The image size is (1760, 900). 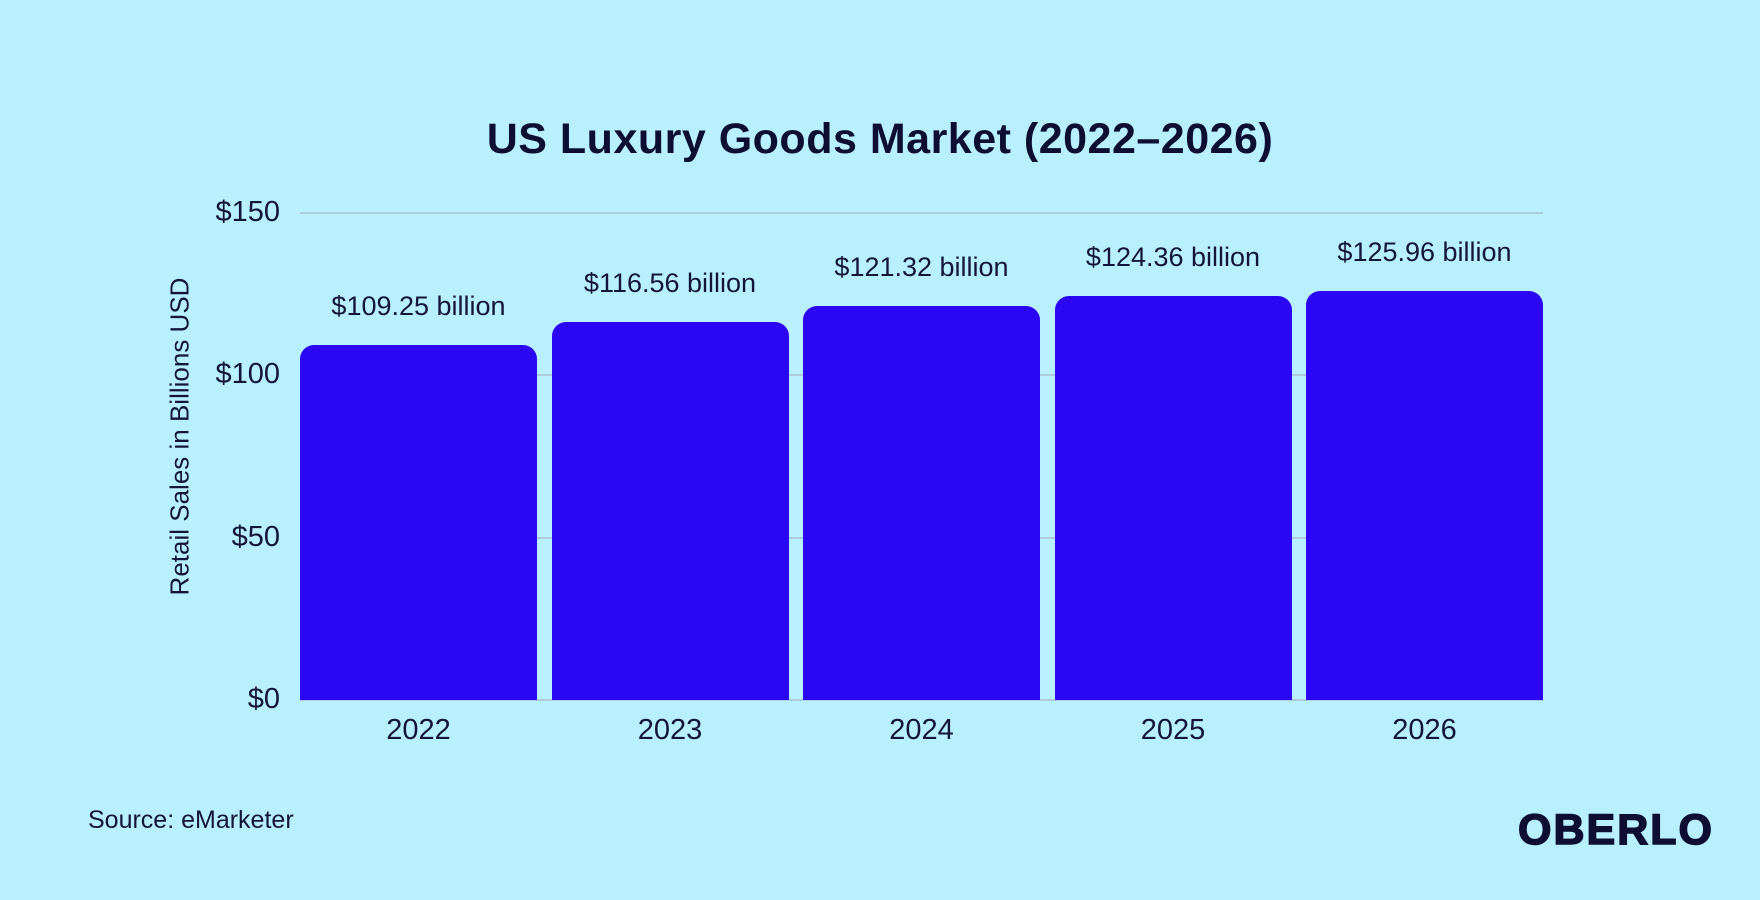 What do you see at coordinates (1173, 730) in the screenshot?
I see `x-tick-label: 2025` at bounding box center [1173, 730].